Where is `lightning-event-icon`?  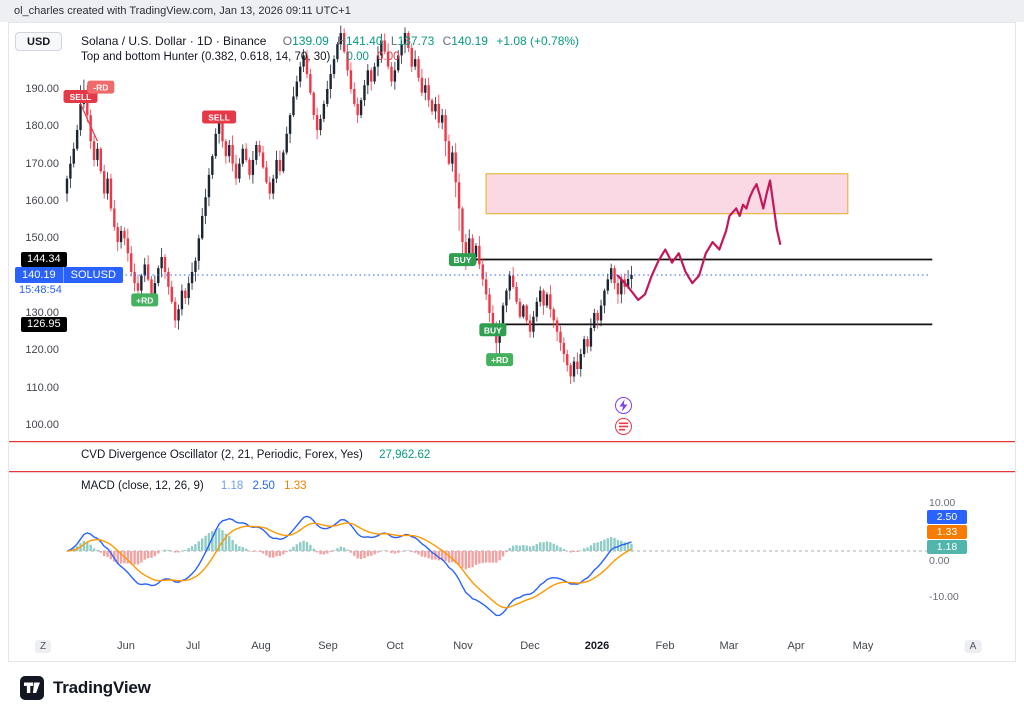 lightning-event-icon is located at coordinates (623, 405).